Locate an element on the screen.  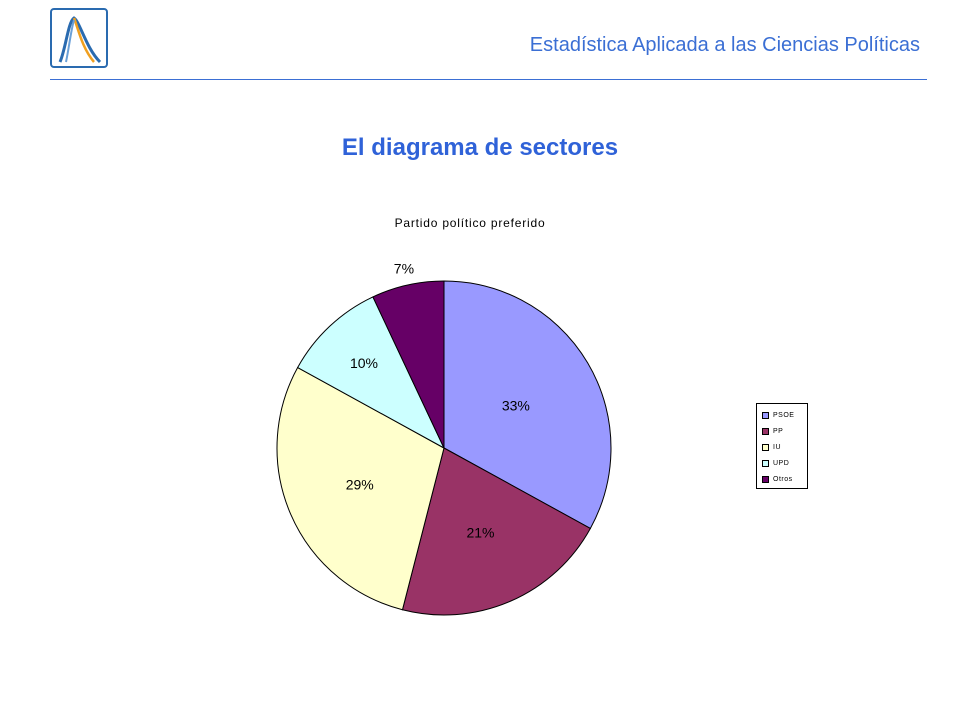
legend-item-psoe: PSOE is located at coordinates (782, 415).